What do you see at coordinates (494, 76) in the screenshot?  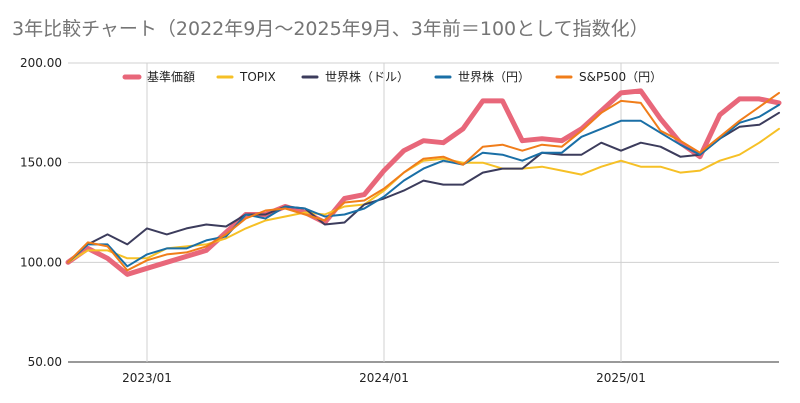 I see `legend-label: 世界株（円）` at bounding box center [494, 76].